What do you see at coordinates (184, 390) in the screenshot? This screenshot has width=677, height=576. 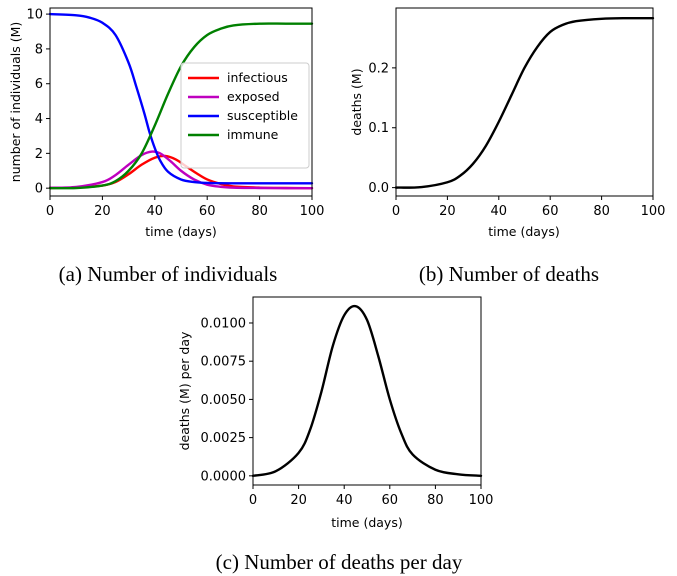 I see `chart-c-ylabel: deaths (M) per day` at bounding box center [184, 390].